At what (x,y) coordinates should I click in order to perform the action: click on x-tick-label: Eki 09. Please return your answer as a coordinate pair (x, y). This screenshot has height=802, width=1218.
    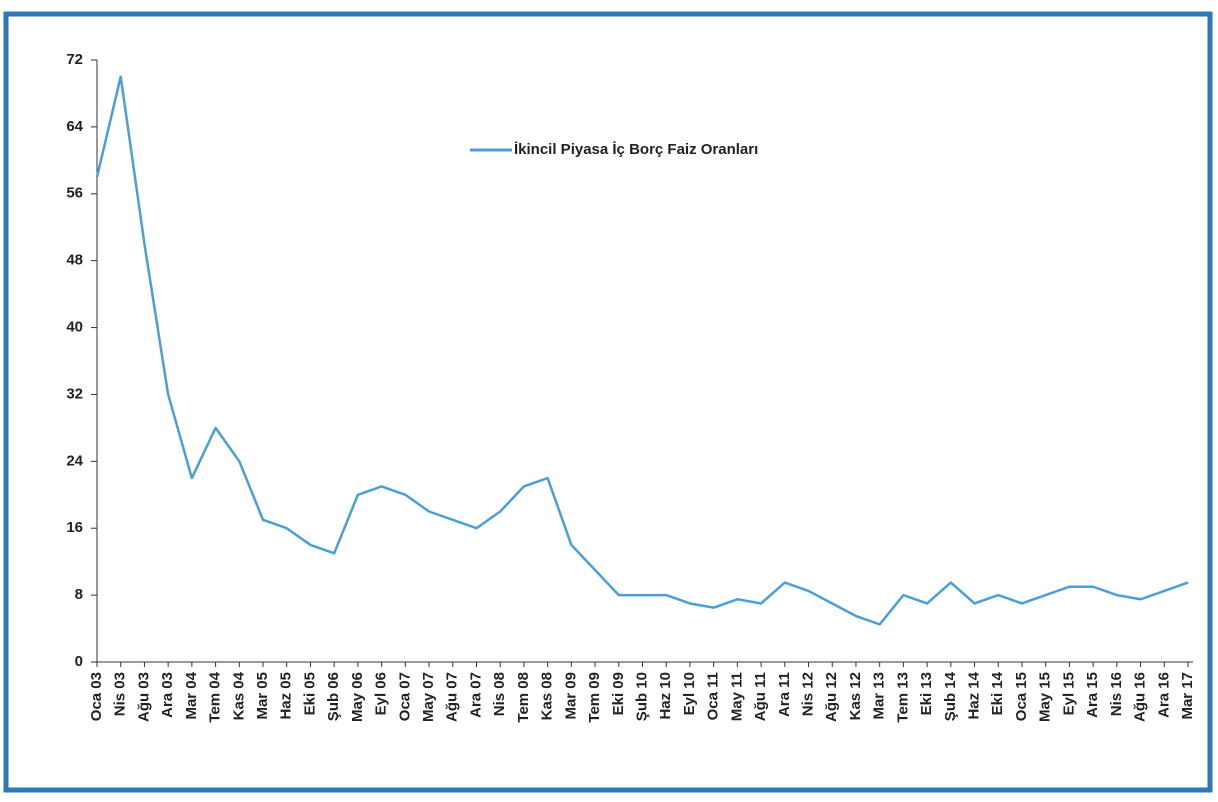
    Looking at the image, I should click on (618, 693).